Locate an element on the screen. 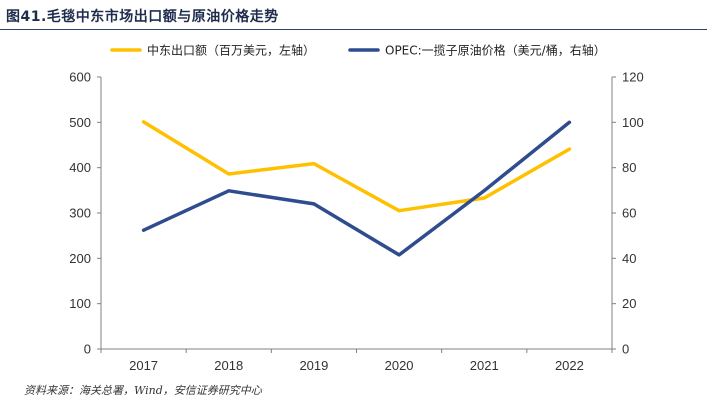  x-tick-label: 2021 is located at coordinates (484, 365).